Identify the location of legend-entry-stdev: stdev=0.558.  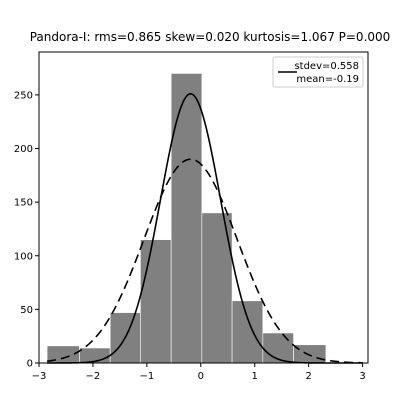
(326, 66).